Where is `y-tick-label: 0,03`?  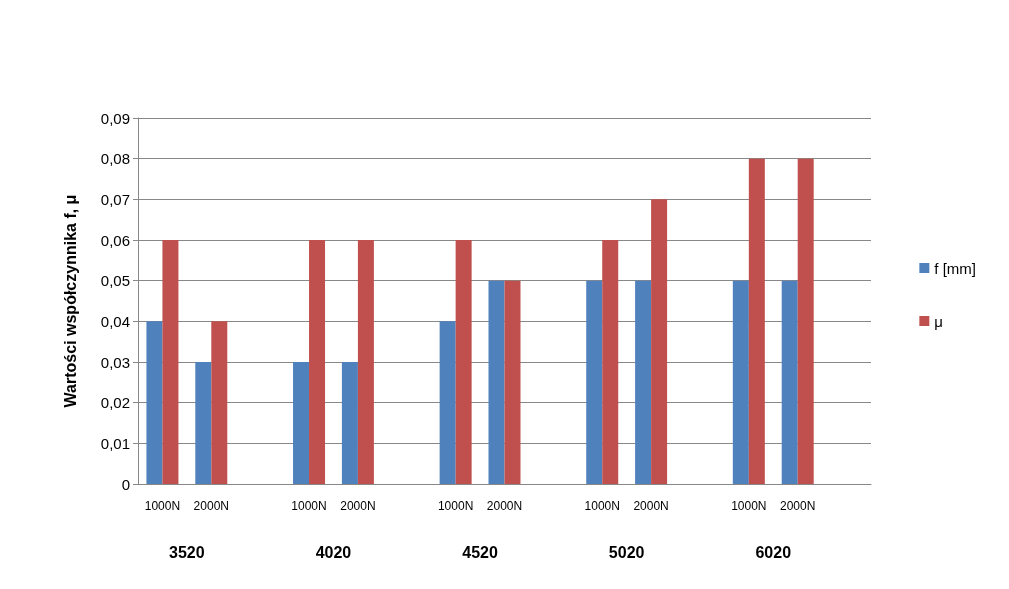
y-tick-label: 0,03 is located at coordinates (115, 362).